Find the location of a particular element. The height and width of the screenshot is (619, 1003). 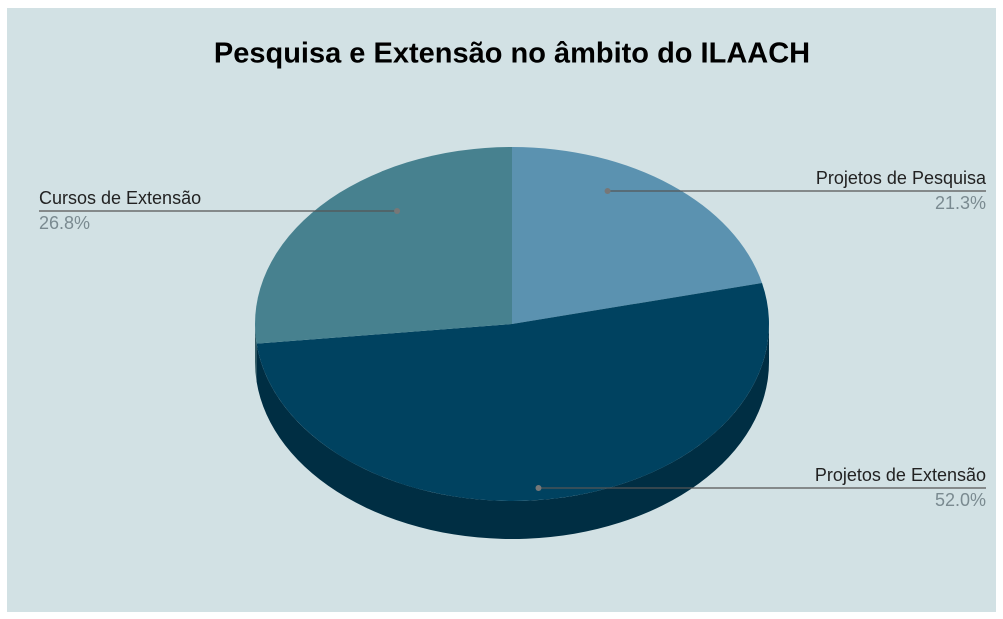

slice-value-label: 26.8% is located at coordinates (64, 223).